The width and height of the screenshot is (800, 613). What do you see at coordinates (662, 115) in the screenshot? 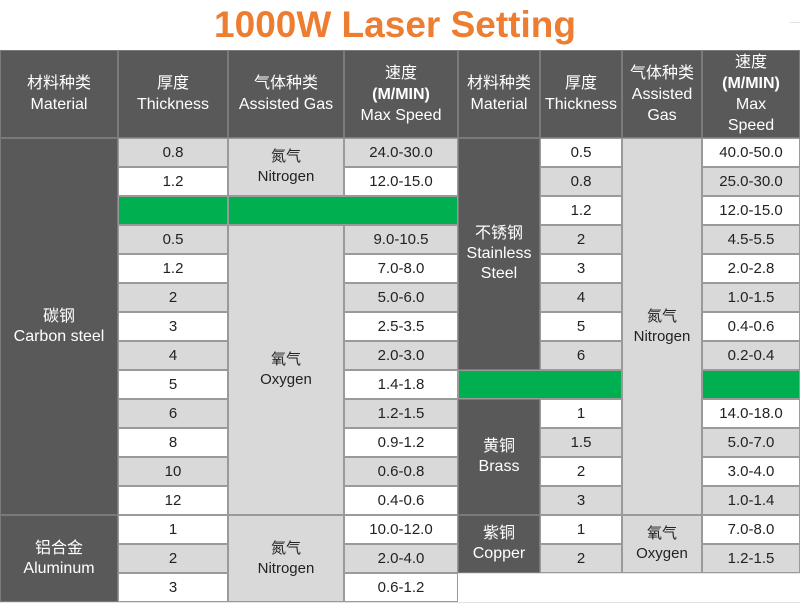
I see `header-text: Gas` at bounding box center [662, 115].